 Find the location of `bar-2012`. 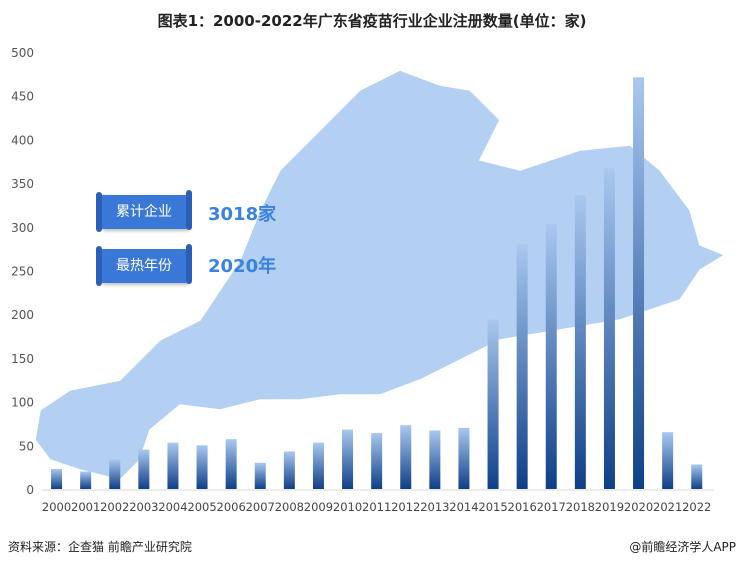

bar-2012 is located at coordinates (406, 457).